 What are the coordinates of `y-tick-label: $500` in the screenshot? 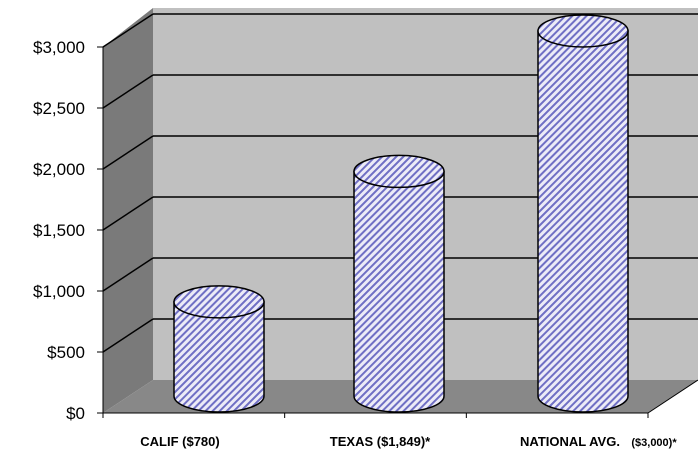 It's located at (66, 352).